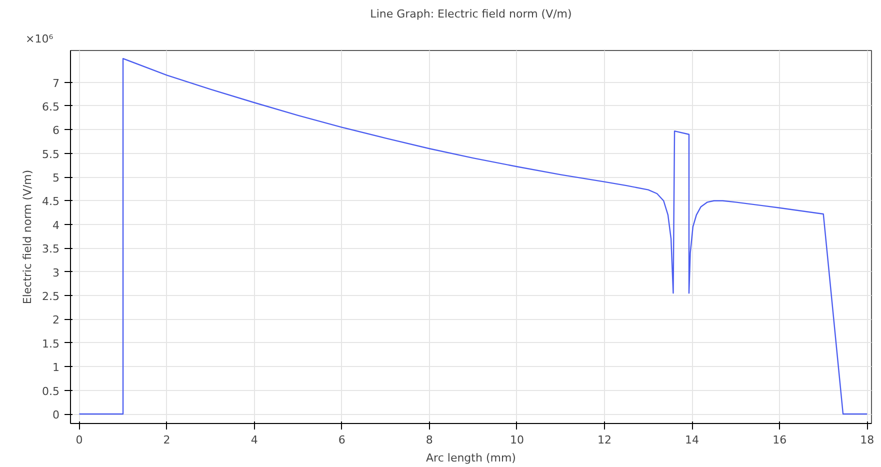 This screenshot has width=881, height=467. What do you see at coordinates (51, 391) in the screenshot?
I see `y-tick-label: 0.5` at bounding box center [51, 391].